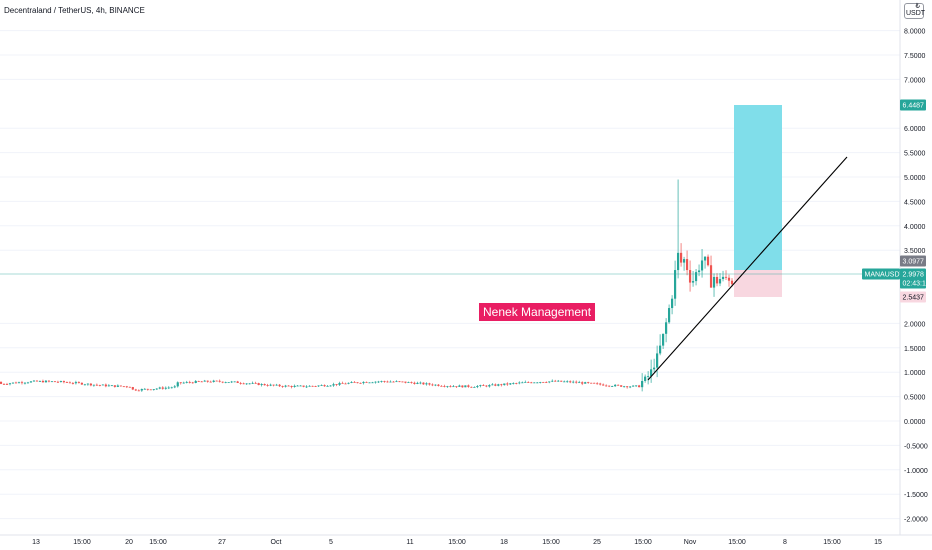 The width and height of the screenshot is (932, 550). I want to click on x-tick-label: 5, so click(331, 542).